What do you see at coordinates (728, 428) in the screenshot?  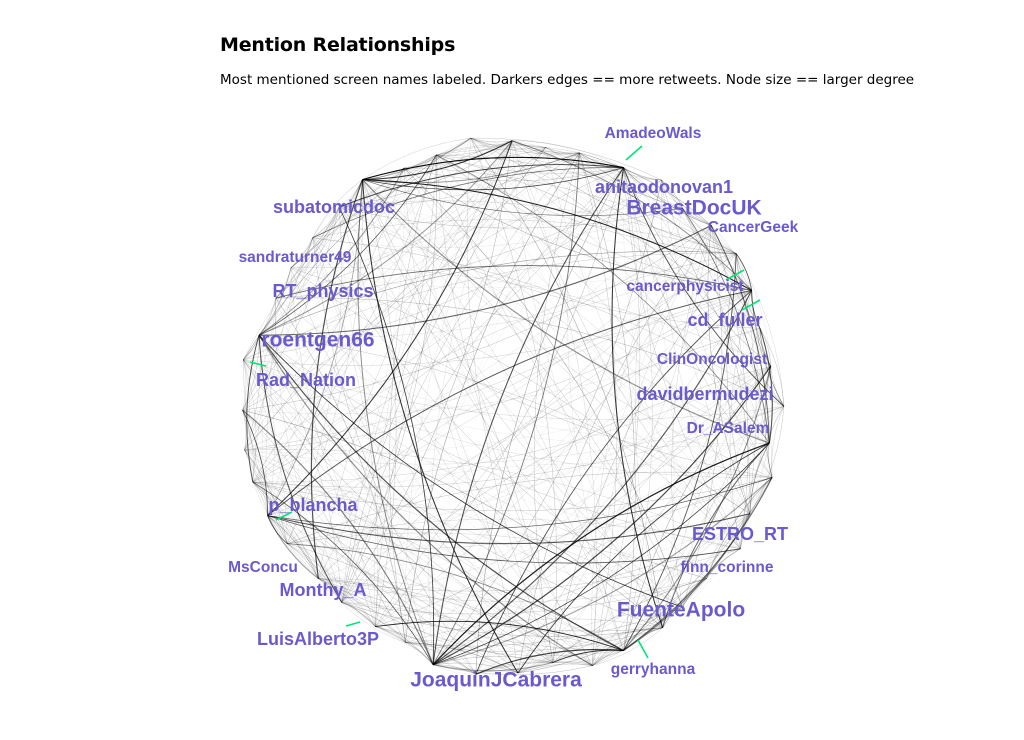 I see `node-label-dr-asalem: Dr_ASalem` at bounding box center [728, 428].